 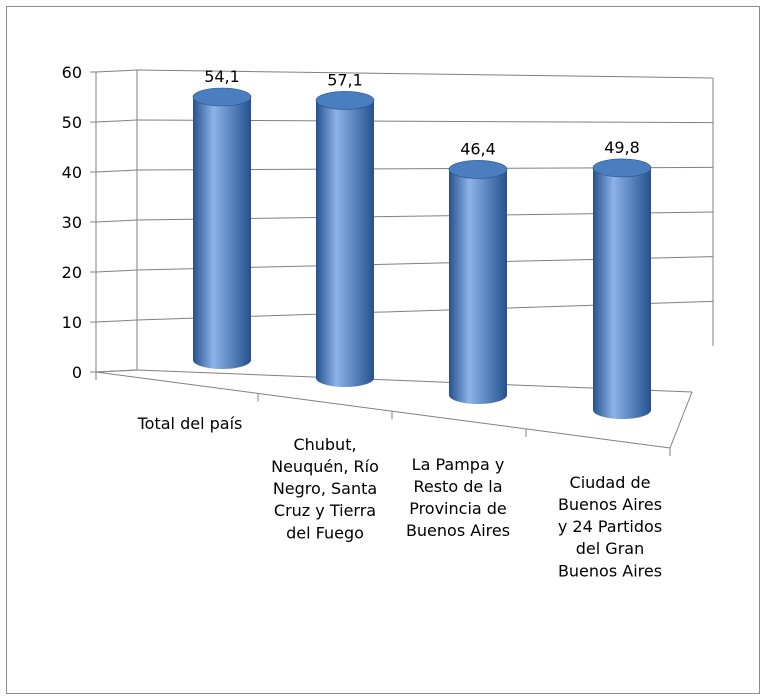 What do you see at coordinates (72, 322) in the screenshot?
I see `y-tick-label: 10` at bounding box center [72, 322].